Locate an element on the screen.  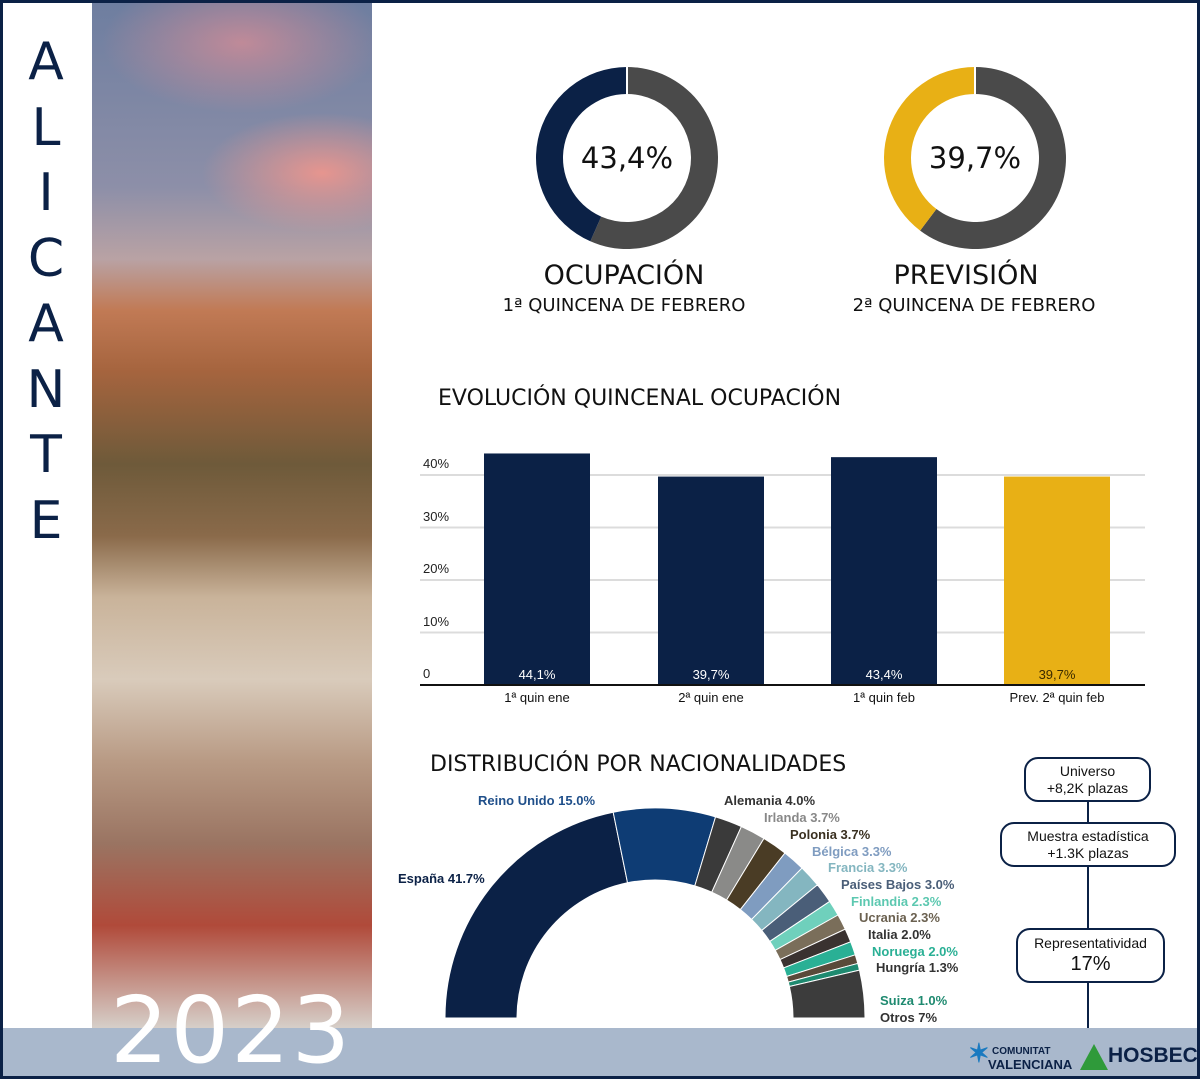
city-letter: T is located at coordinates (46, 455).